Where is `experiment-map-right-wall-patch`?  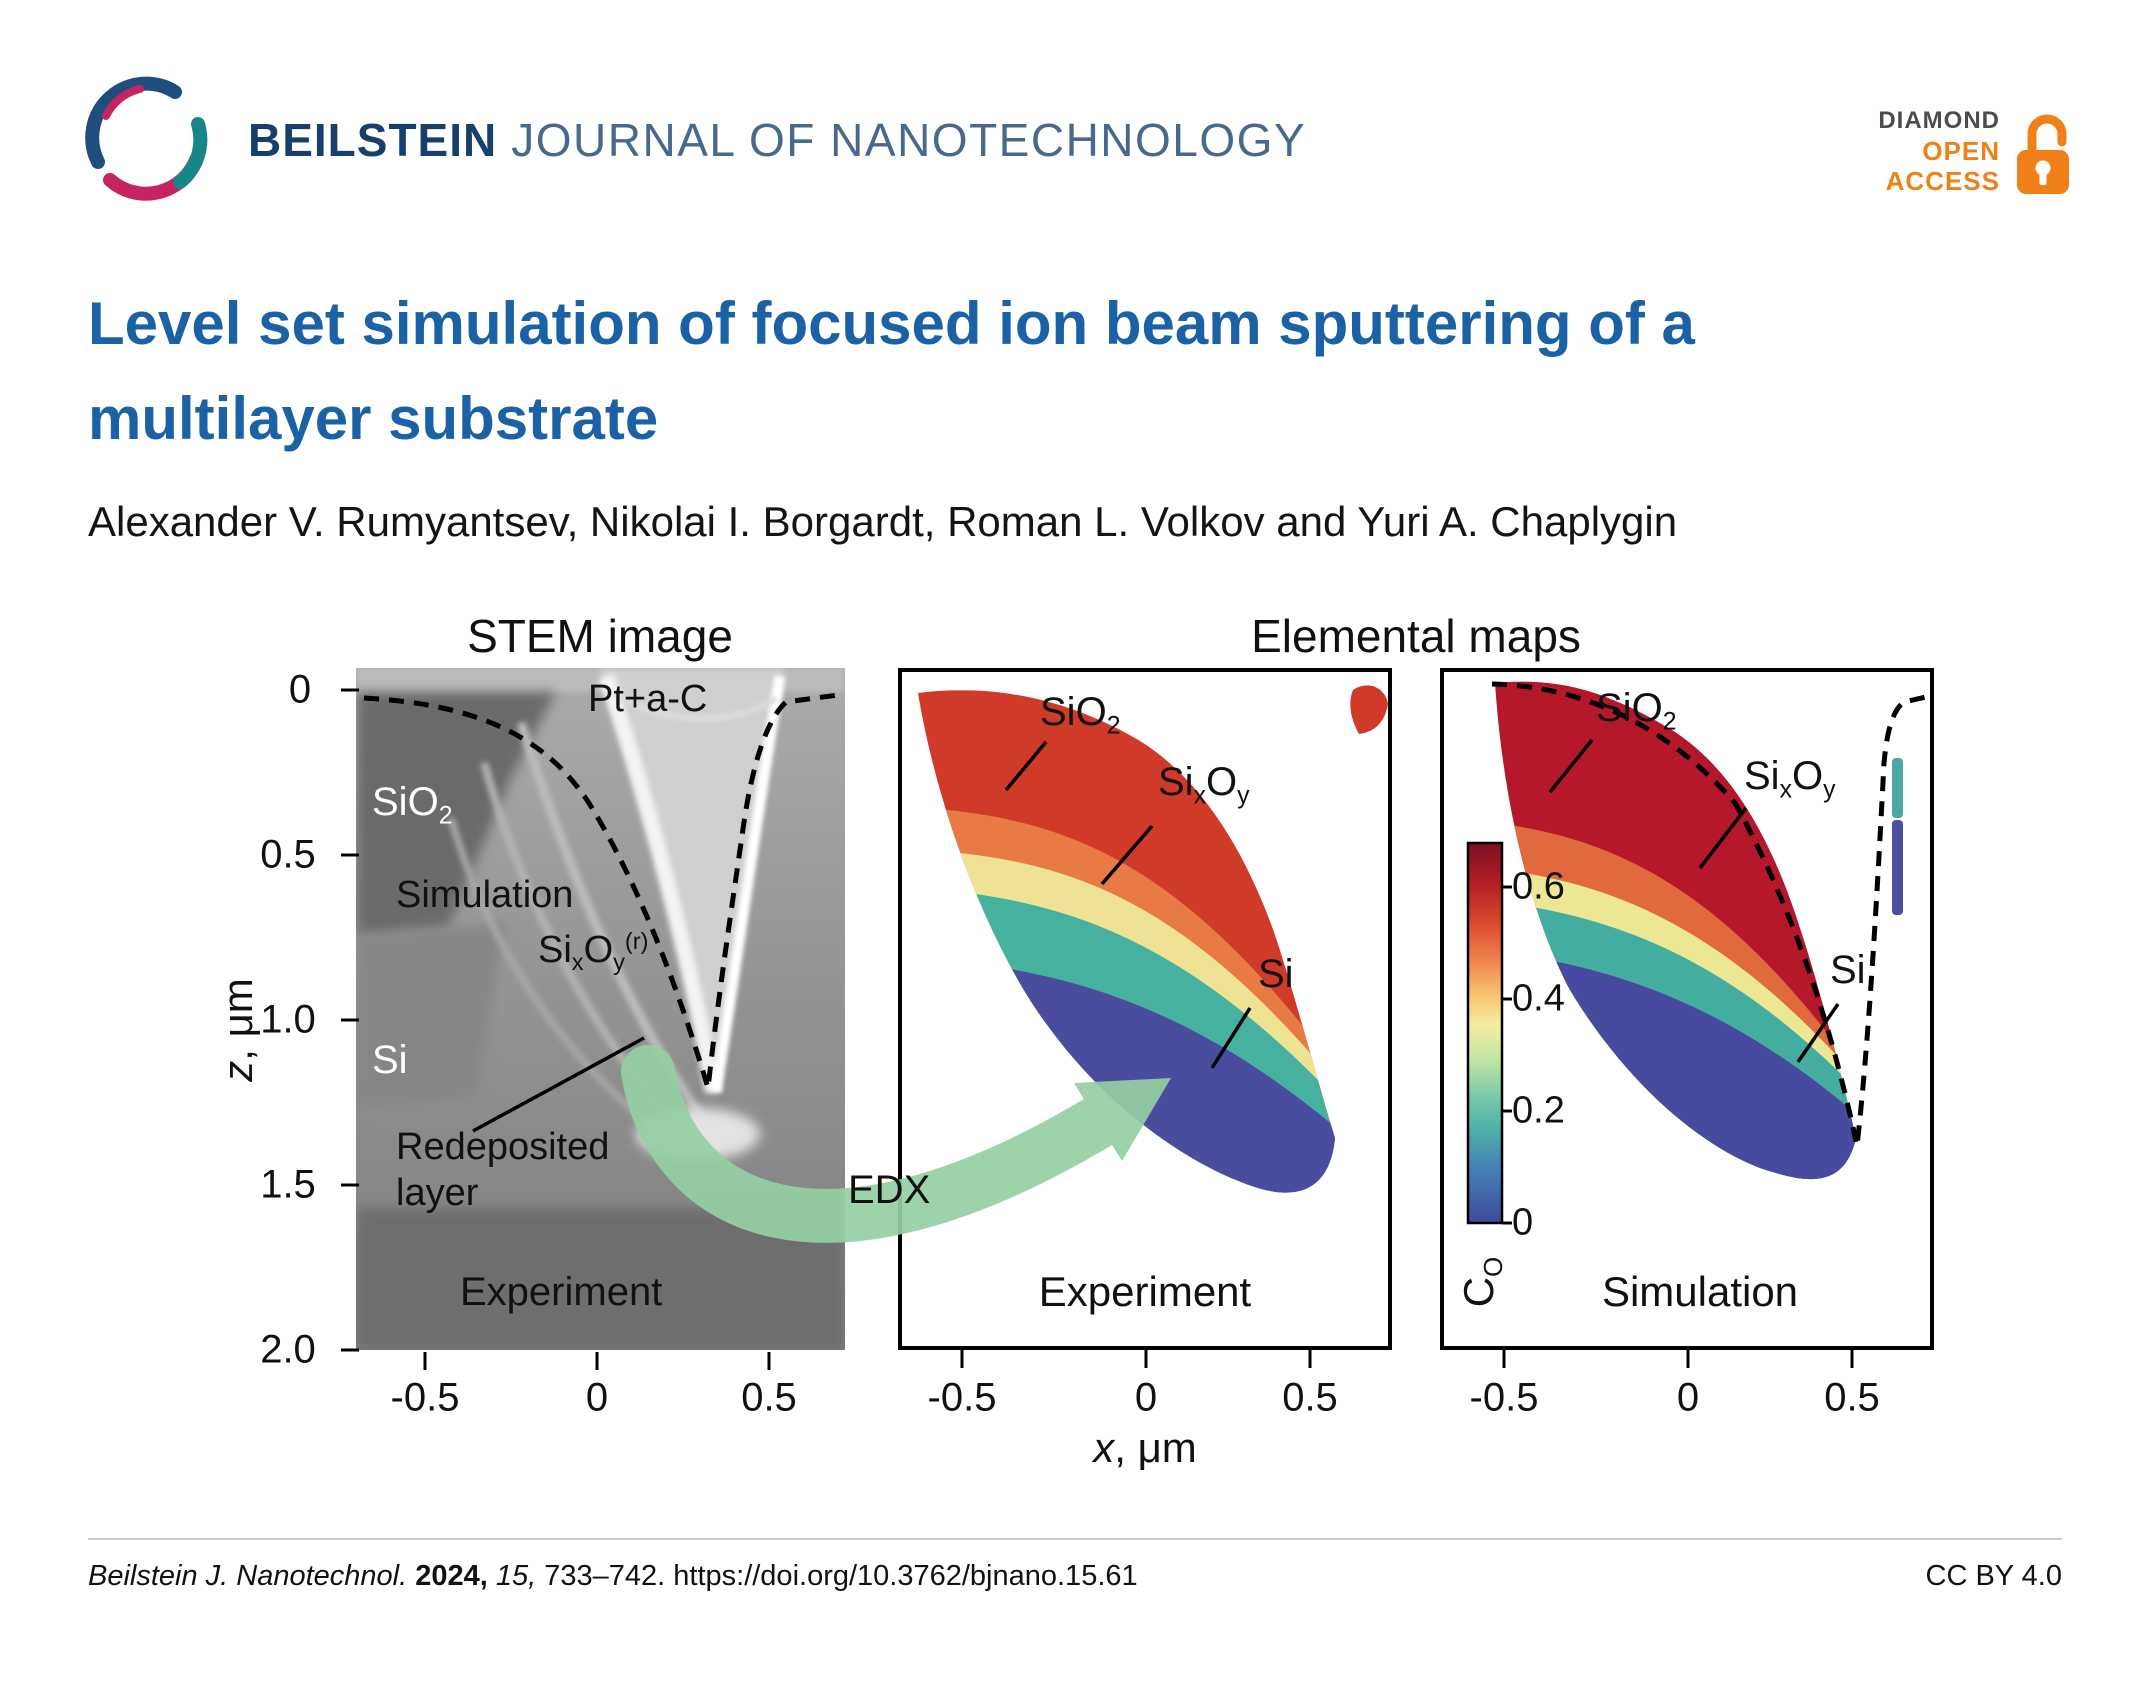
experiment-map-right-wall-patch is located at coordinates (1369, 709).